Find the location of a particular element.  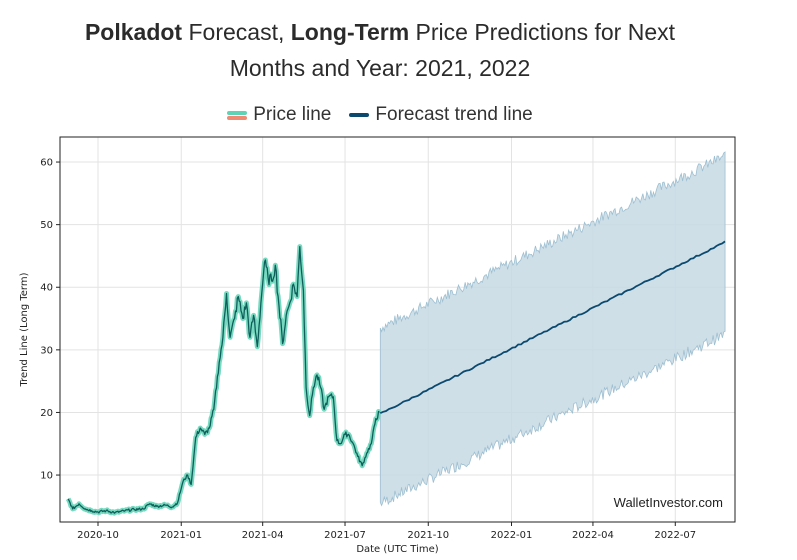

x-tick-label: 2022-01 is located at coordinates (512, 535).